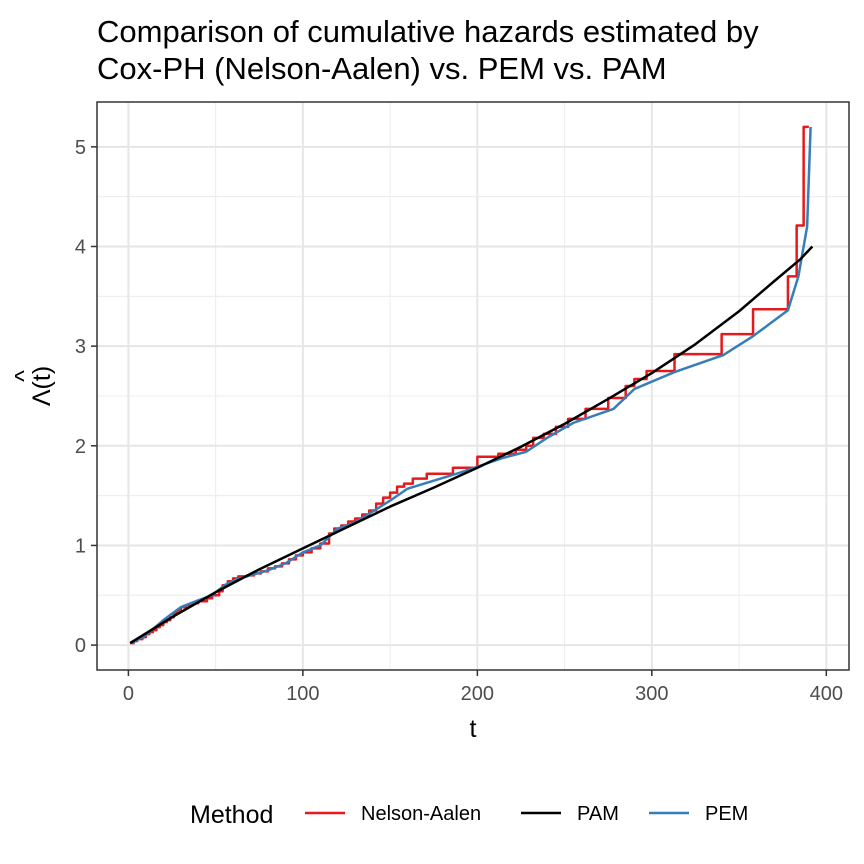 The image size is (864, 864). I want to click on legend-title: Method, so click(231, 815).